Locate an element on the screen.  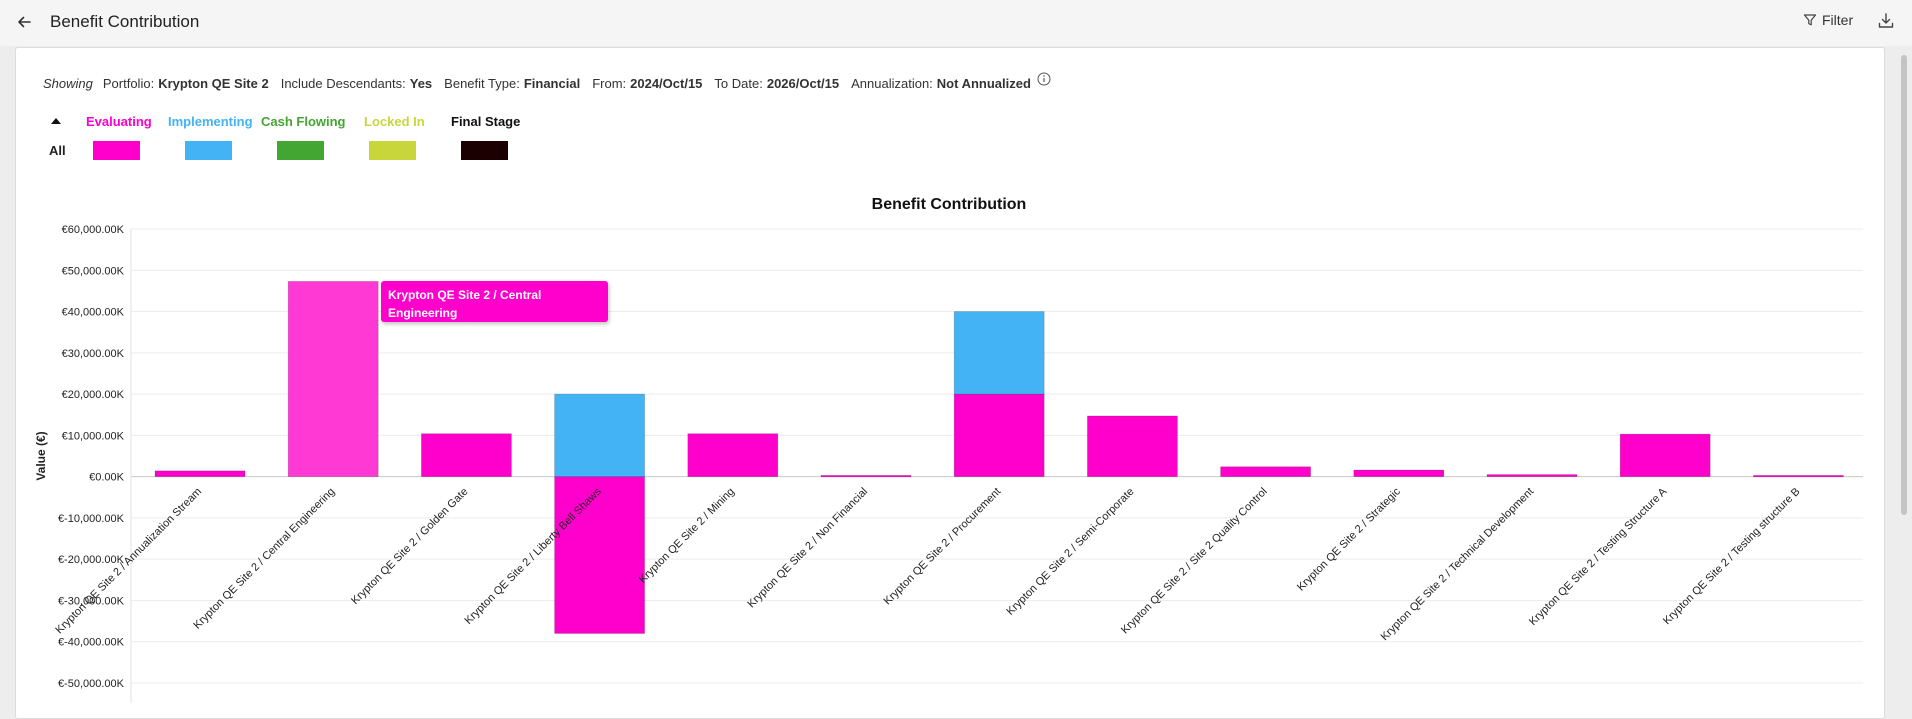
legend-label-implementing: Implementing is located at coordinates (210, 121).